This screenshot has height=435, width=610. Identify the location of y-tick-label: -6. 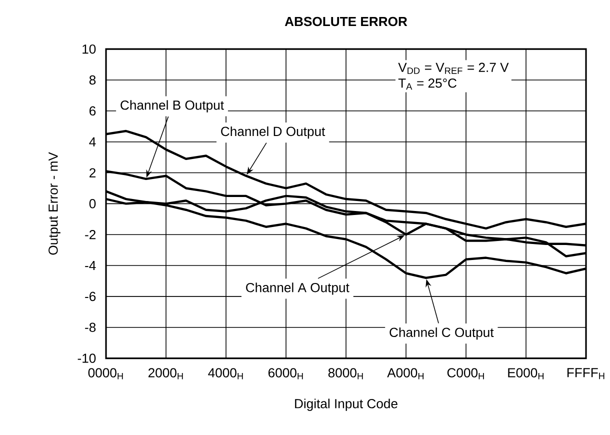
(90, 297).